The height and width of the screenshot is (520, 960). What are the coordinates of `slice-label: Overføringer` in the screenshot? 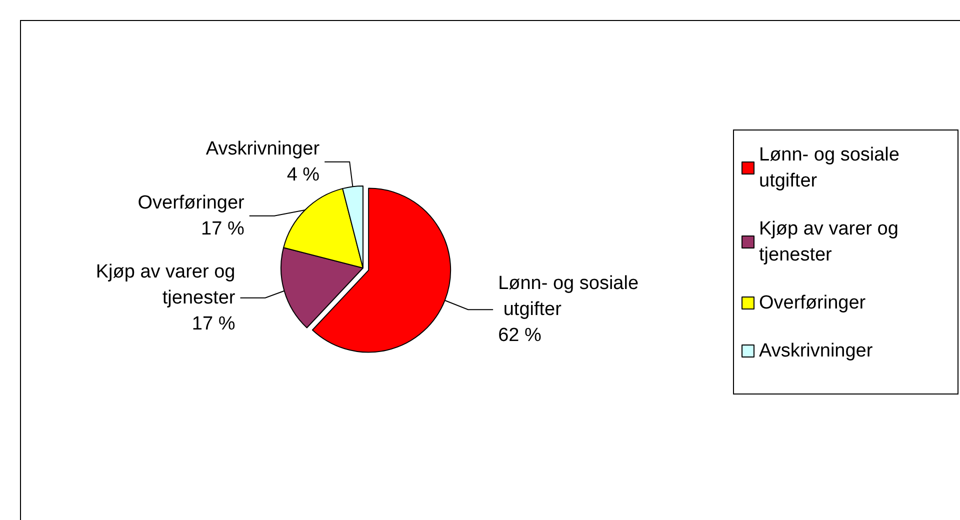 It's located at (192, 203).